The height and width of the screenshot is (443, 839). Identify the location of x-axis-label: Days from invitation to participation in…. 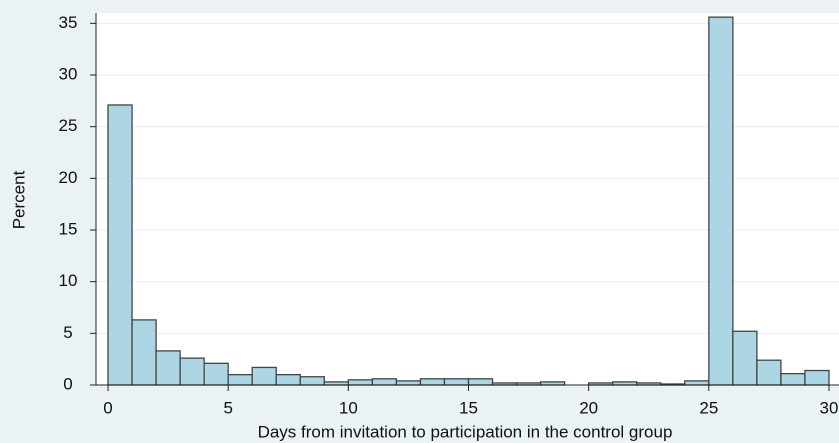
(465, 431).